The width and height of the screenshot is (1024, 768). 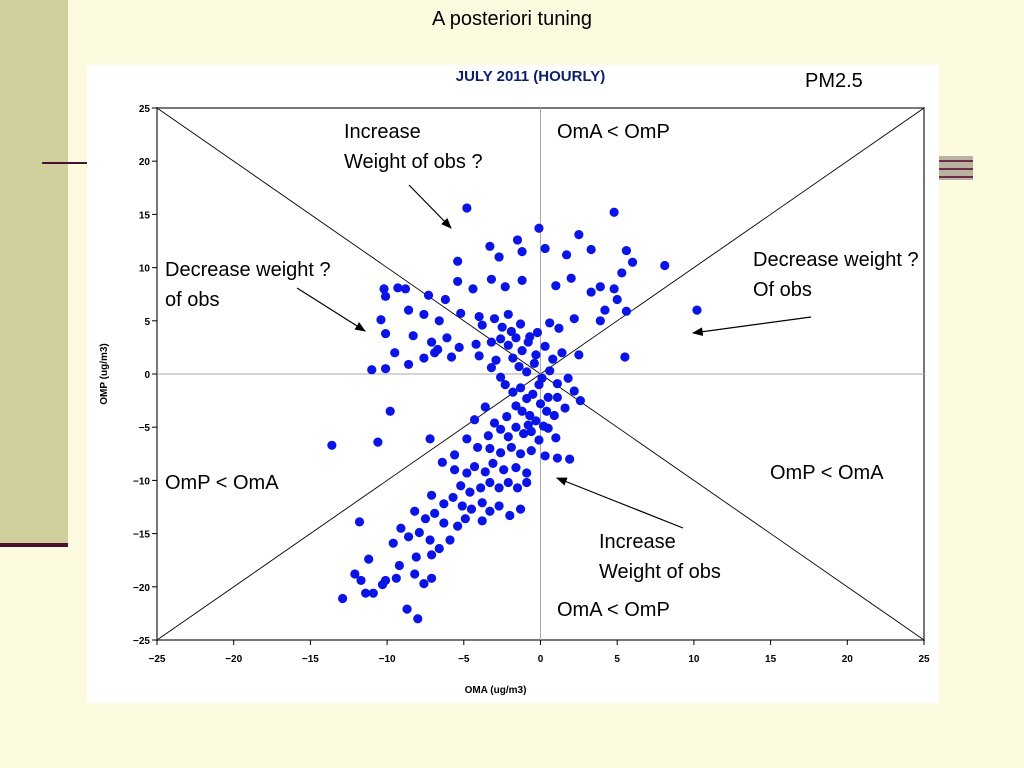 What do you see at coordinates (141, 588) in the screenshot?
I see `y-tick-label: −20` at bounding box center [141, 588].